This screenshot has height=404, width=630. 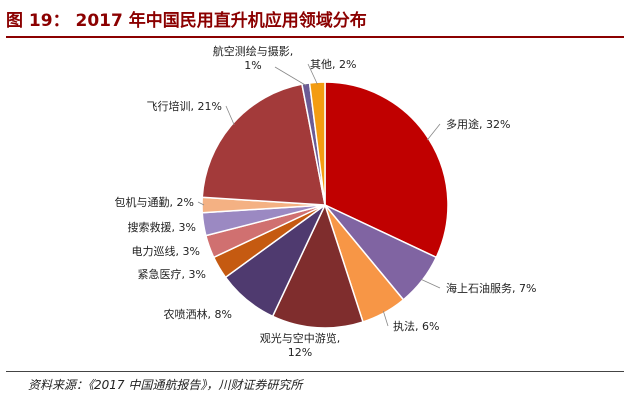 What do you see at coordinates (154, 202) in the screenshot?
I see `data-label: 包机与通勤, 2%` at bounding box center [154, 202].